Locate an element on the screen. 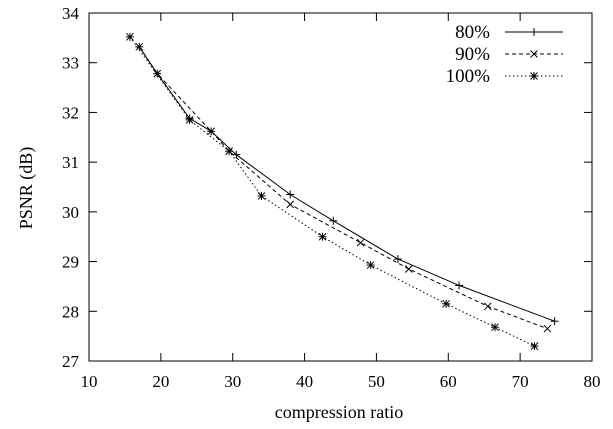  y-tick-label: 30 is located at coordinates (70, 212).